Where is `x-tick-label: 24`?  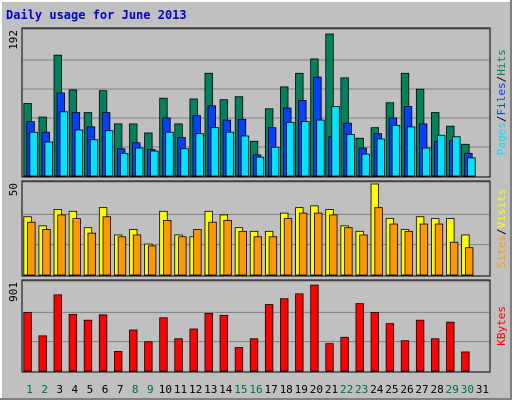
x-tick-label: 24 is located at coordinates (377, 389).